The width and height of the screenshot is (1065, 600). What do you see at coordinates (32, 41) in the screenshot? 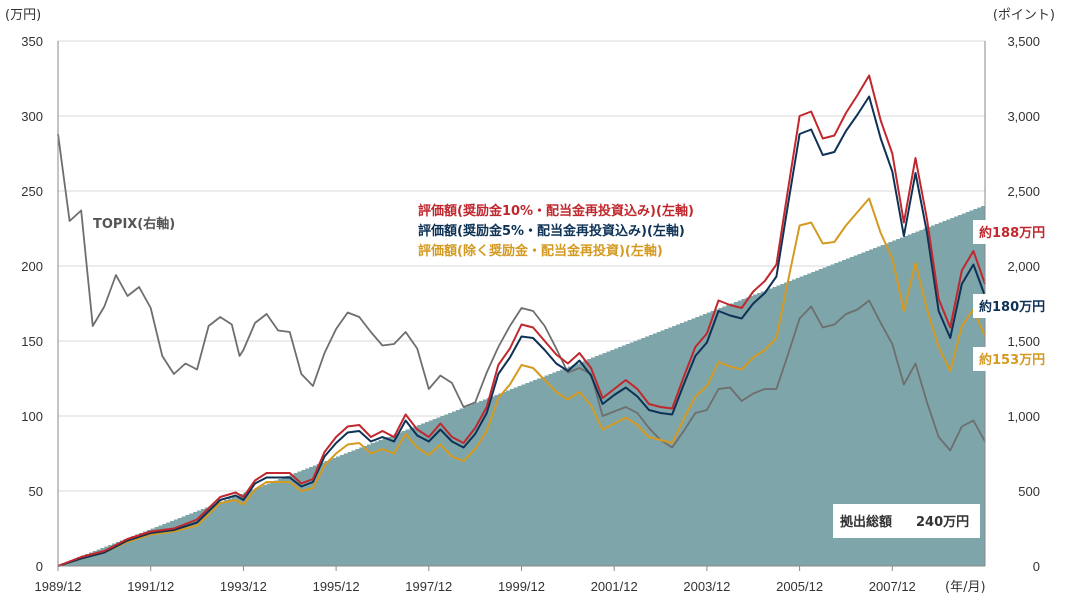
I see `left-tick-label: 350` at bounding box center [32, 41].